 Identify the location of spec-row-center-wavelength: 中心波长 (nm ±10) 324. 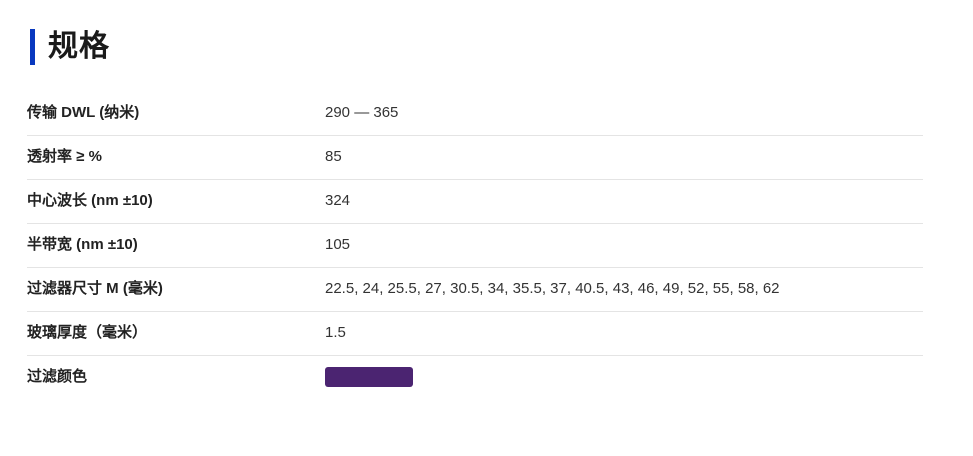
(475, 202).